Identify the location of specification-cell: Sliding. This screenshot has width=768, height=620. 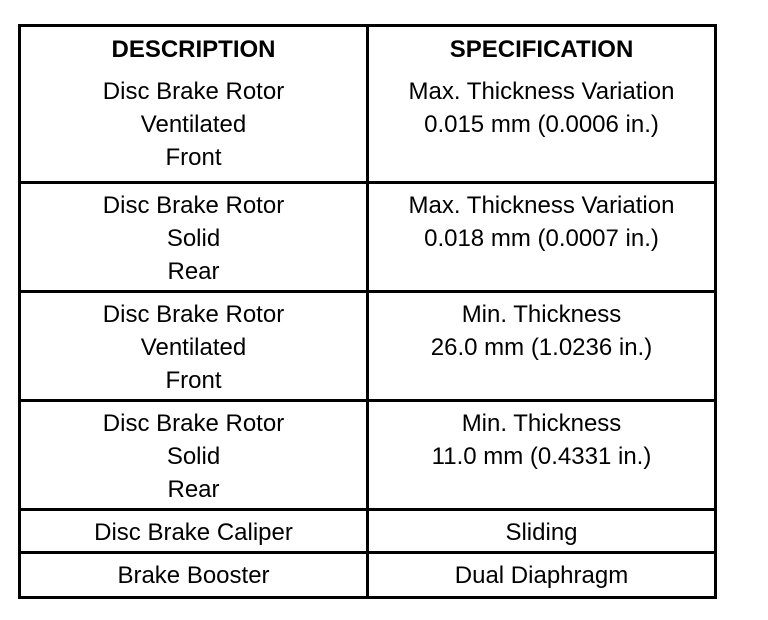
(541, 531).